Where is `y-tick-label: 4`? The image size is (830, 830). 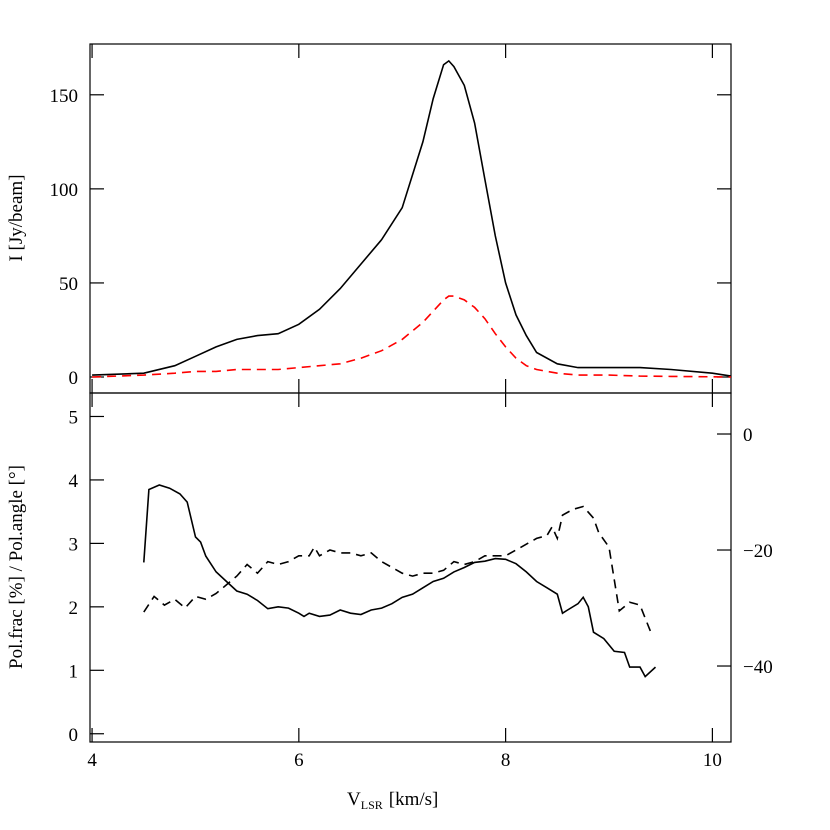 y-tick-label: 4 is located at coordinates (74, 481).